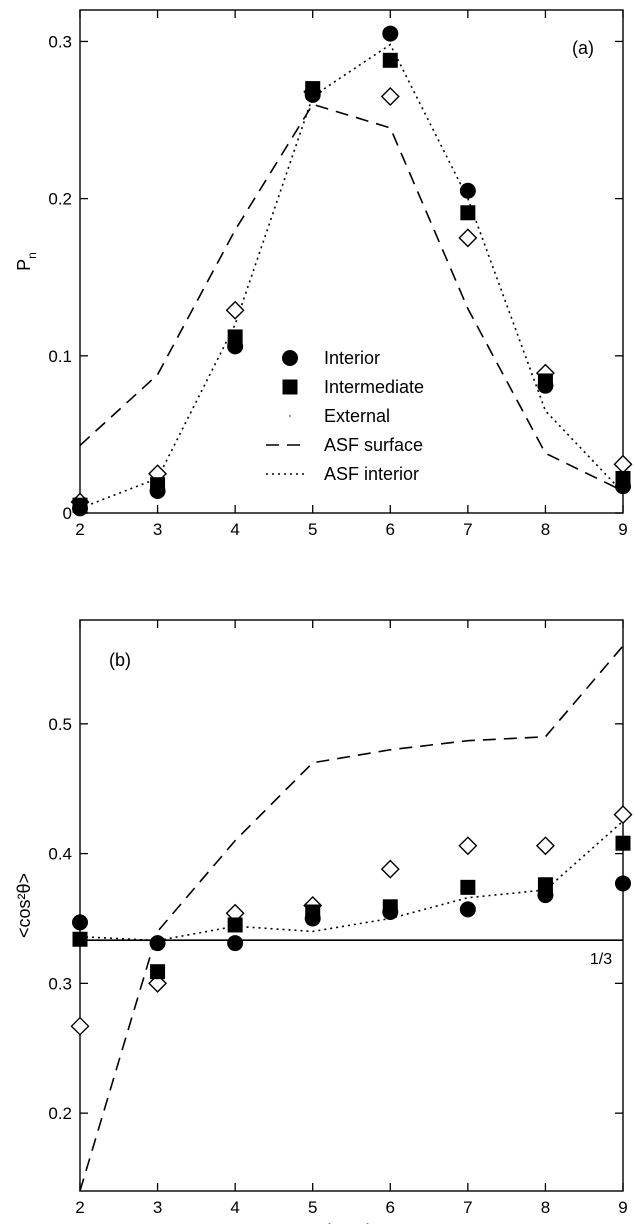 Image resolution: width=634 pixels, height=1224 pixels. Describe the element at coordinates (32, 255) in the screenshot. I see `y-axis-title-subscript: n` at that location.